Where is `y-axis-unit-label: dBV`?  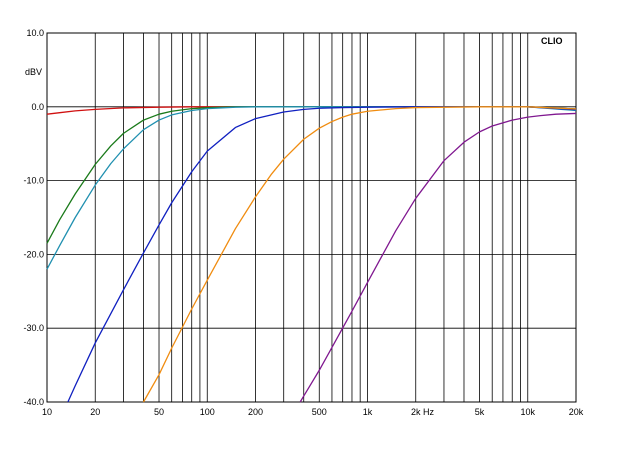
y-axis-unit-label: dBV is located at coordinates (33, 72).